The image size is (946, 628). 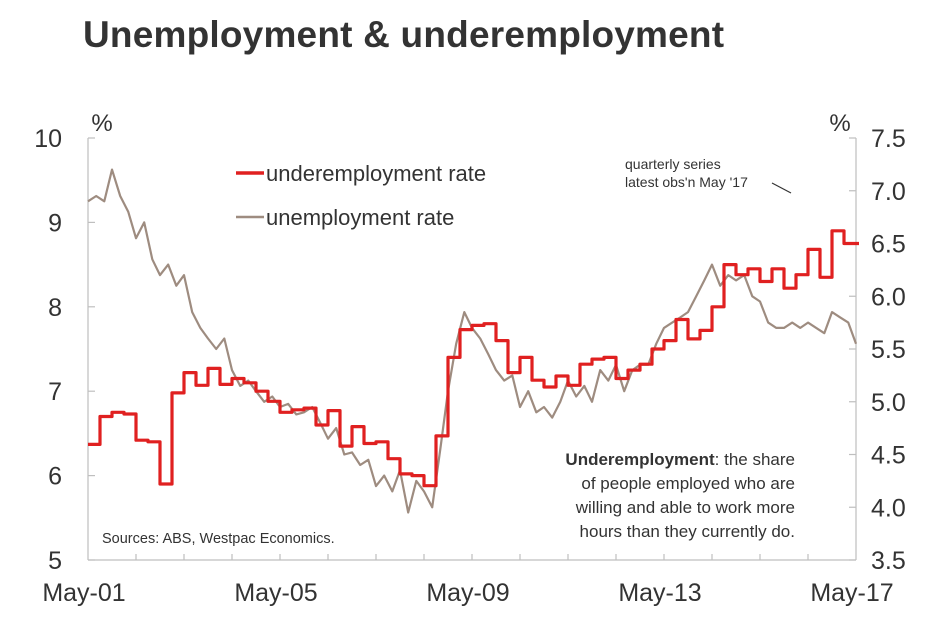 What do you see at coordinates (360, 217) in the screenshot?
I see `legend-unemployment-label: unemployment rate` at bounding box center [360, 217].